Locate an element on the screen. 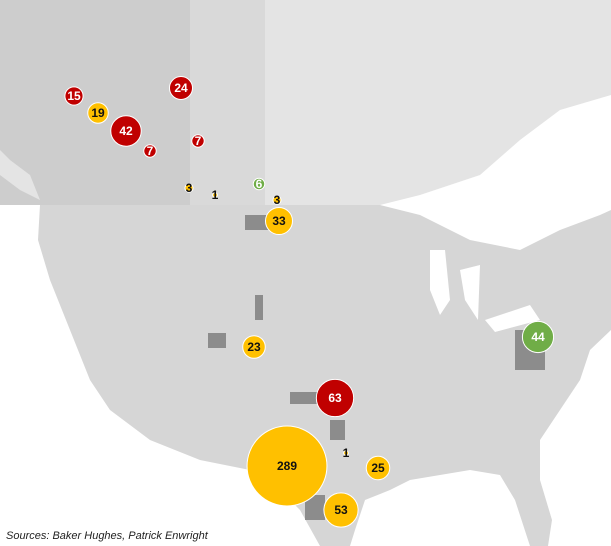  bubble-label: 15 is located at coordinates (74, 96).